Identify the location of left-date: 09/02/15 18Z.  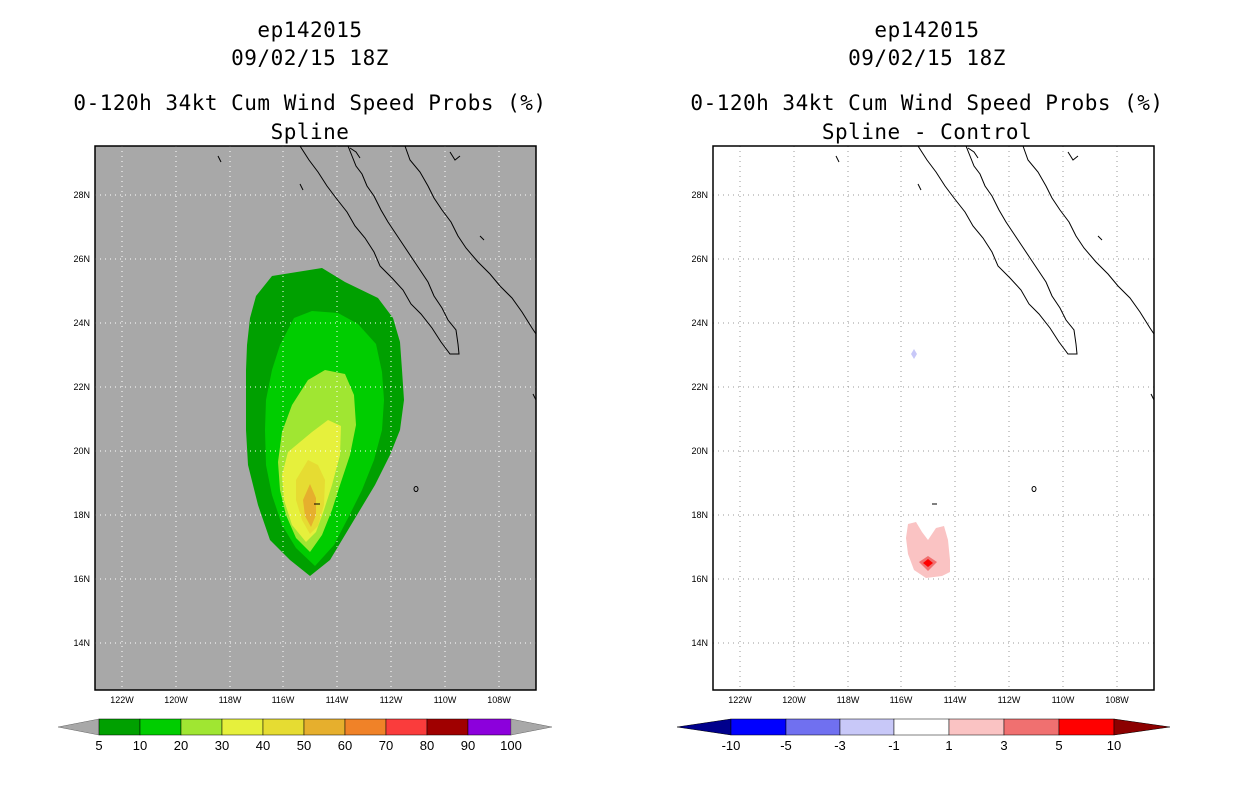
(310, 58).